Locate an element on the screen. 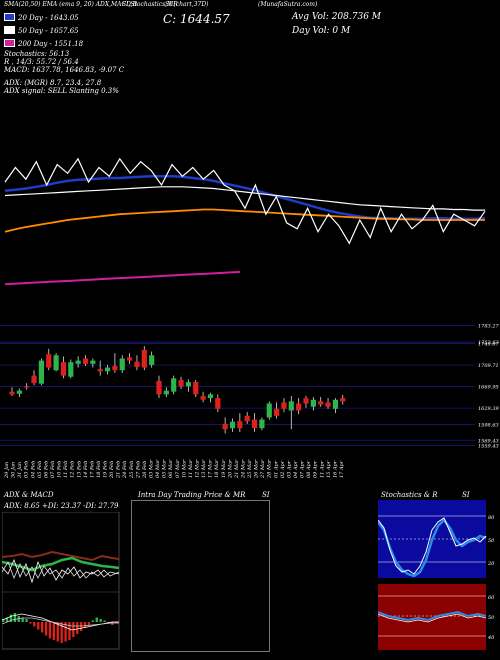 This screenshot has height=660, width=500. price-tick: 1749.67 is located at coordinates (488, 345).